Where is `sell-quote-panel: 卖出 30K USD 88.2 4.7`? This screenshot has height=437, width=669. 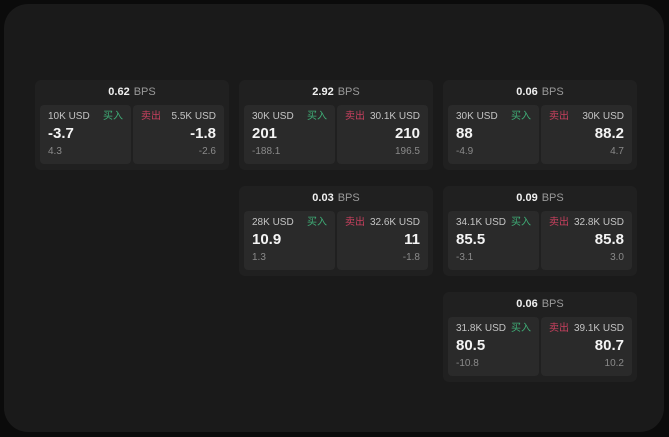
sell-quote-panel: 卖出 30K USD 88.2 4.7 is located at coordinates (586, 134).